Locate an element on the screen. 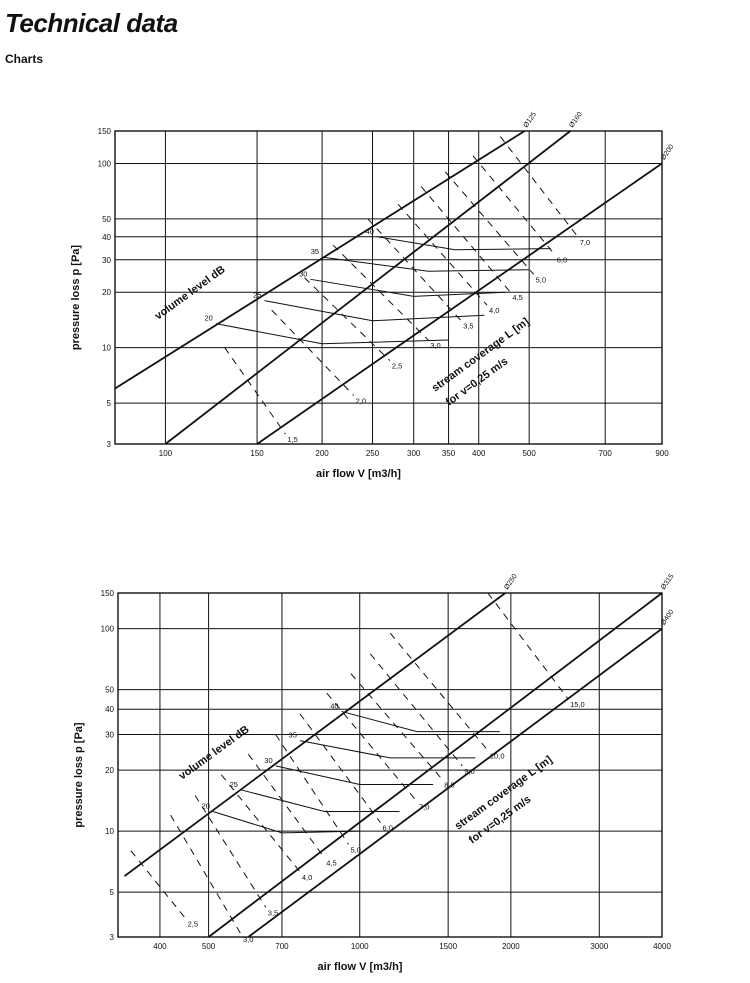 This screenshot has width=750, height=983. y-tick-label: 150 is located at coordinates (108, 593).